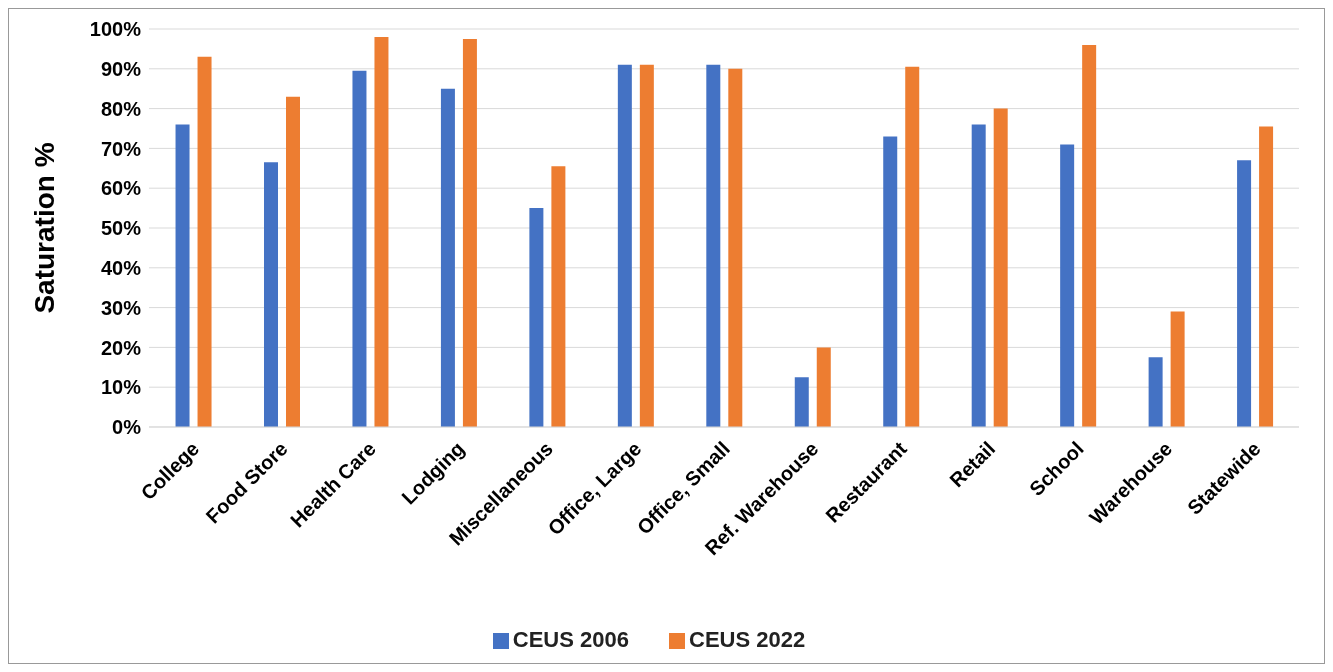  I want to click on y-tick-label: 90%, so click(121, 68).